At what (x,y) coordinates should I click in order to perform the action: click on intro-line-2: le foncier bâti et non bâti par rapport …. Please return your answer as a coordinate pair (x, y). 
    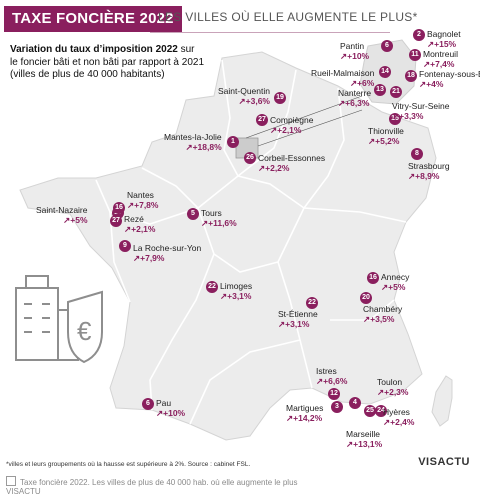
    Looking at the image, I should click on (107, 62).